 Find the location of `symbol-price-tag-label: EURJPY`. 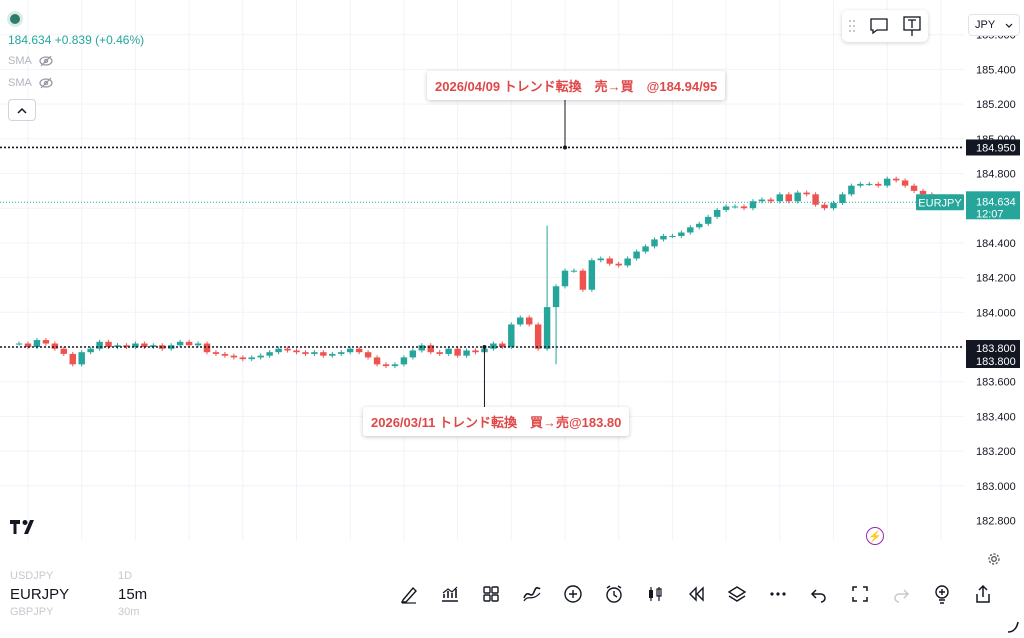

symbol-price-tag-label: EURJPY is located at coordinates (940, 203).